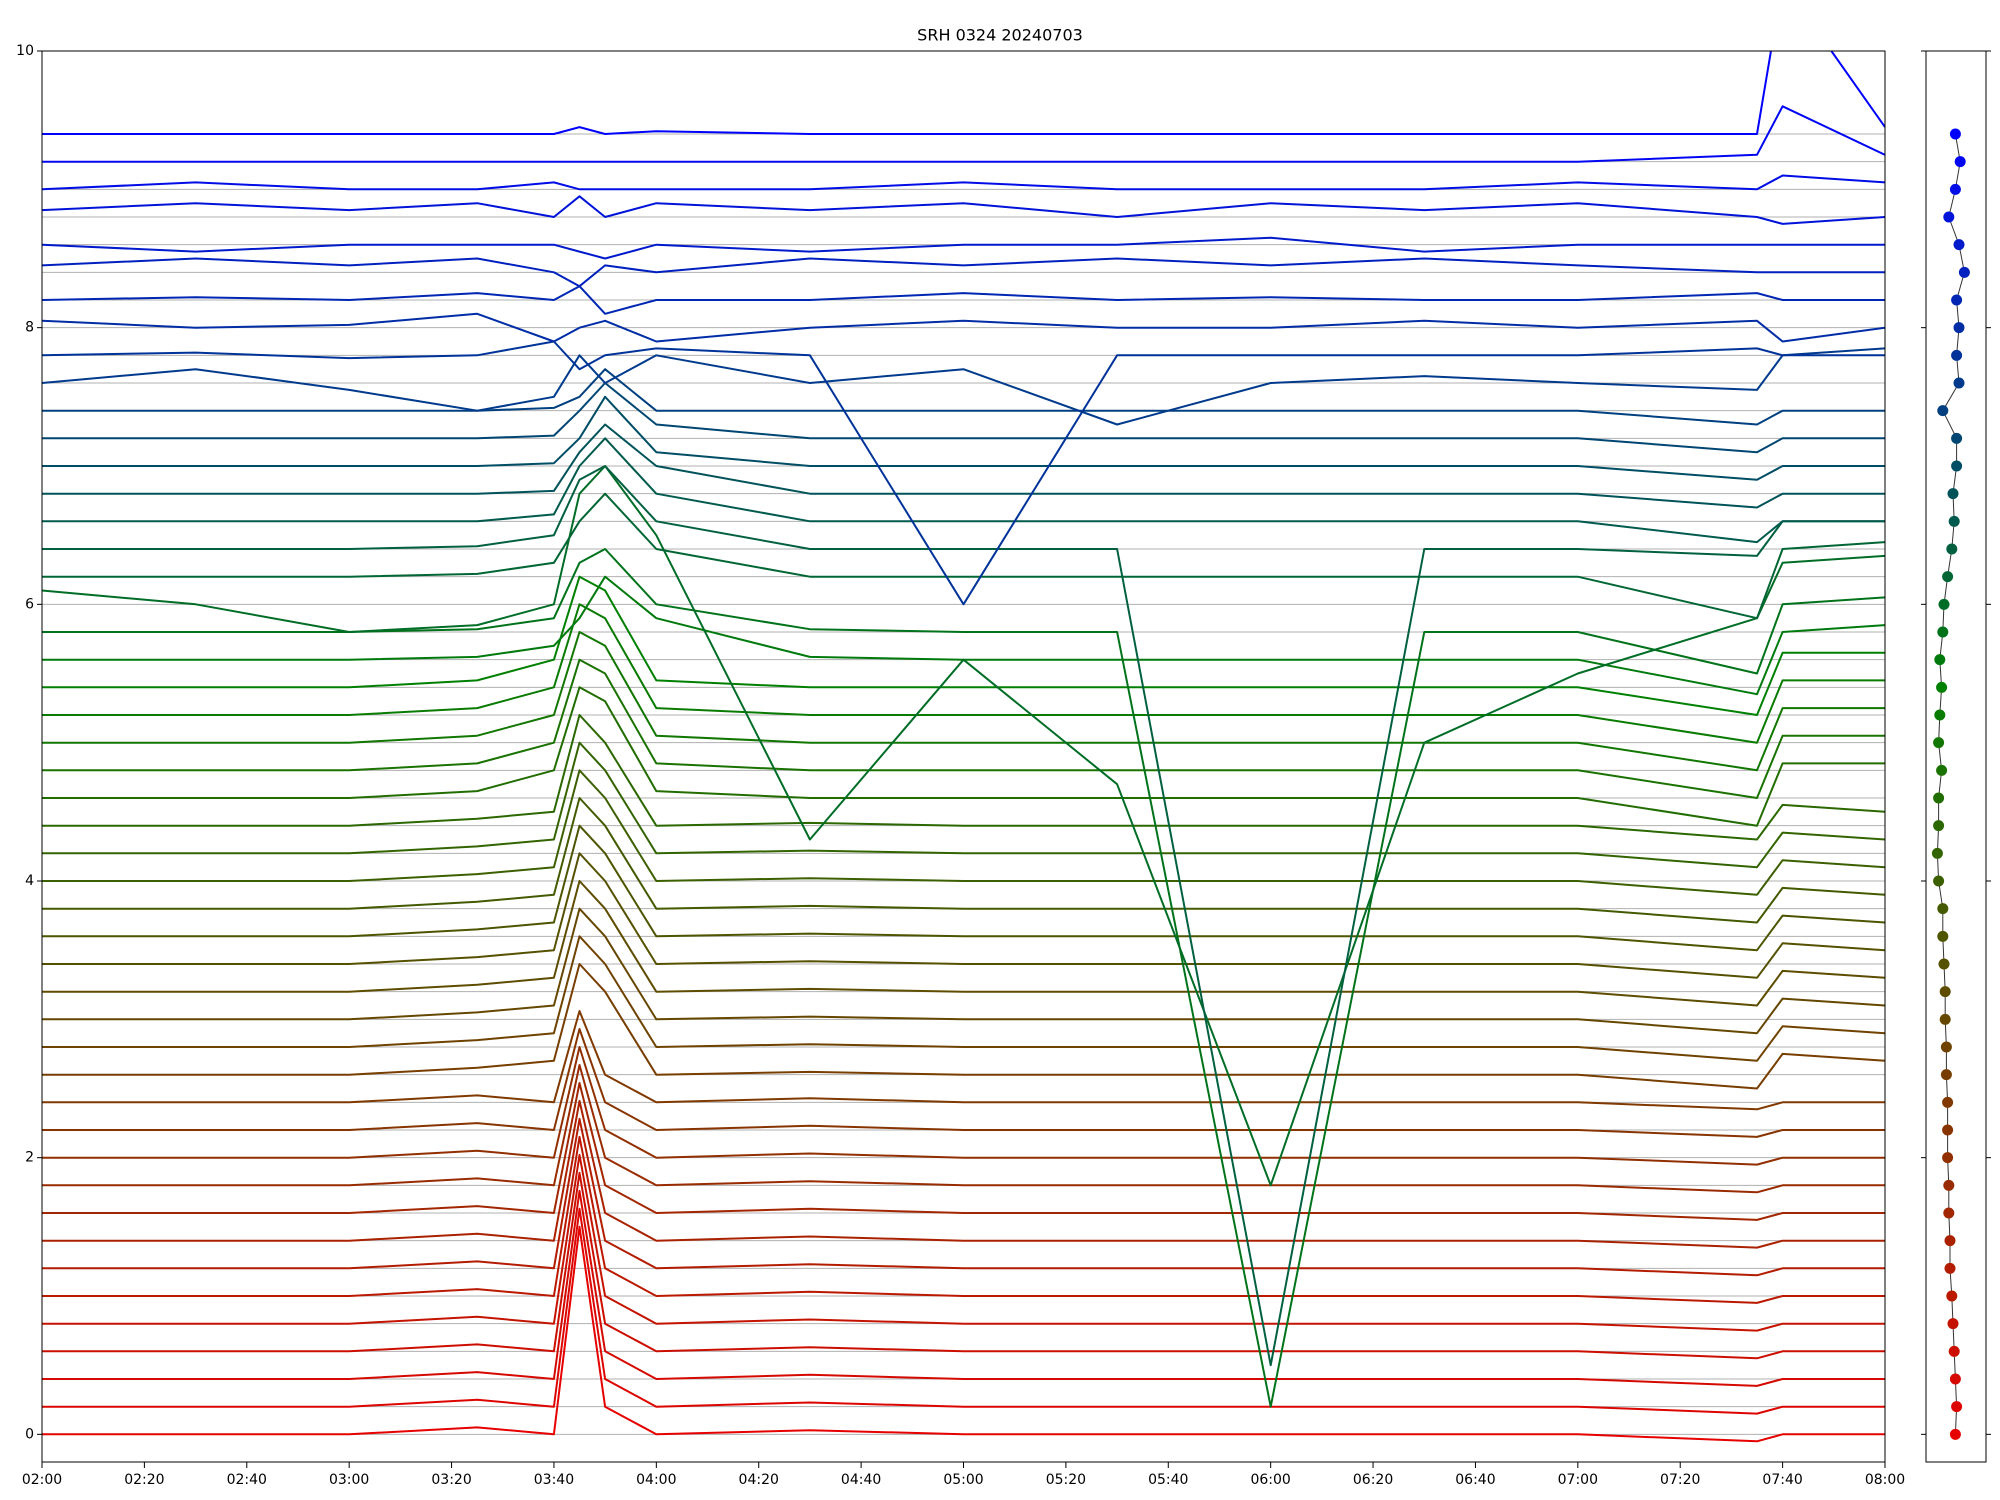  I want to click on x-tick-label: 03:00, so click(349, 1480).